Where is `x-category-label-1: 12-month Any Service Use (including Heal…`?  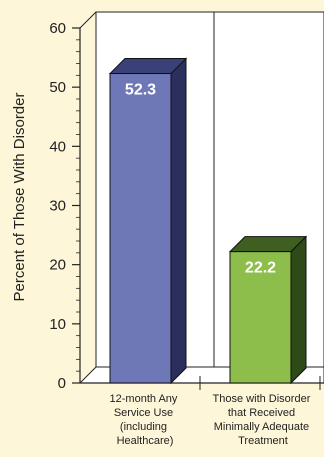
x-category-label-1: 12-month Any Service Use (including Heal… is located at coordinates (145, 420).